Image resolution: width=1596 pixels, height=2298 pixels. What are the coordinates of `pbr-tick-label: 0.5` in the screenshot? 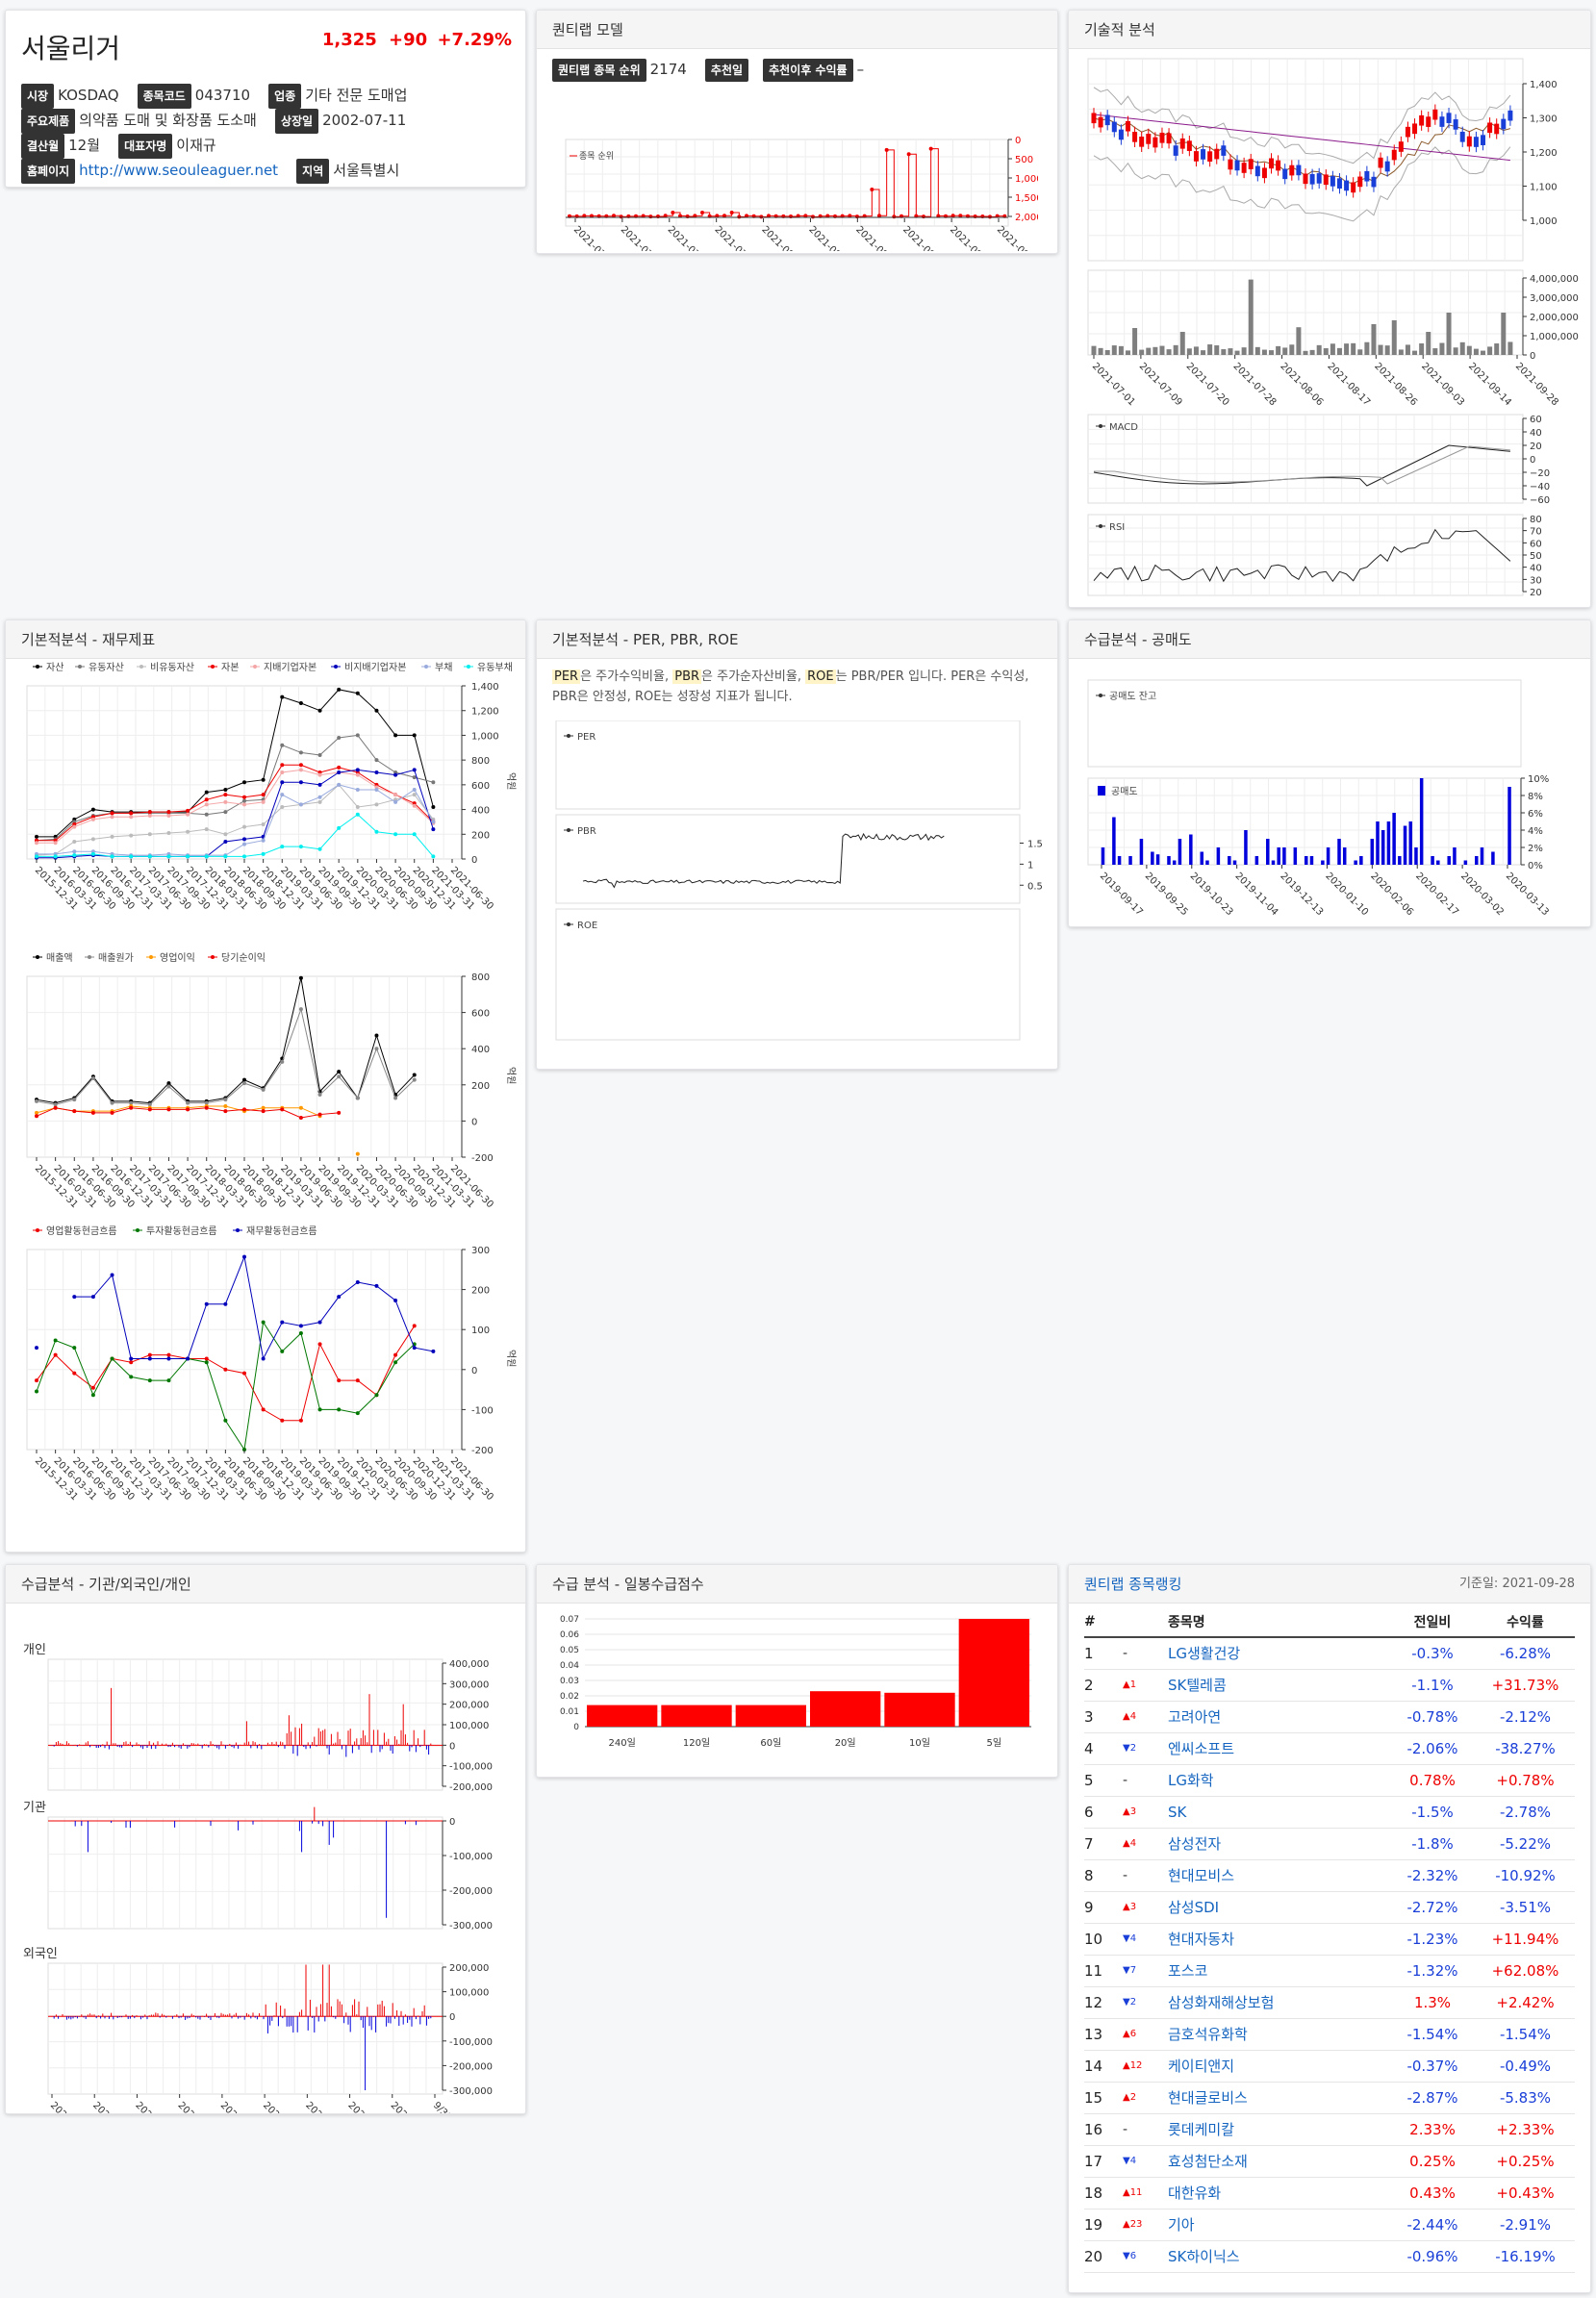 It's located at (1035, 886).